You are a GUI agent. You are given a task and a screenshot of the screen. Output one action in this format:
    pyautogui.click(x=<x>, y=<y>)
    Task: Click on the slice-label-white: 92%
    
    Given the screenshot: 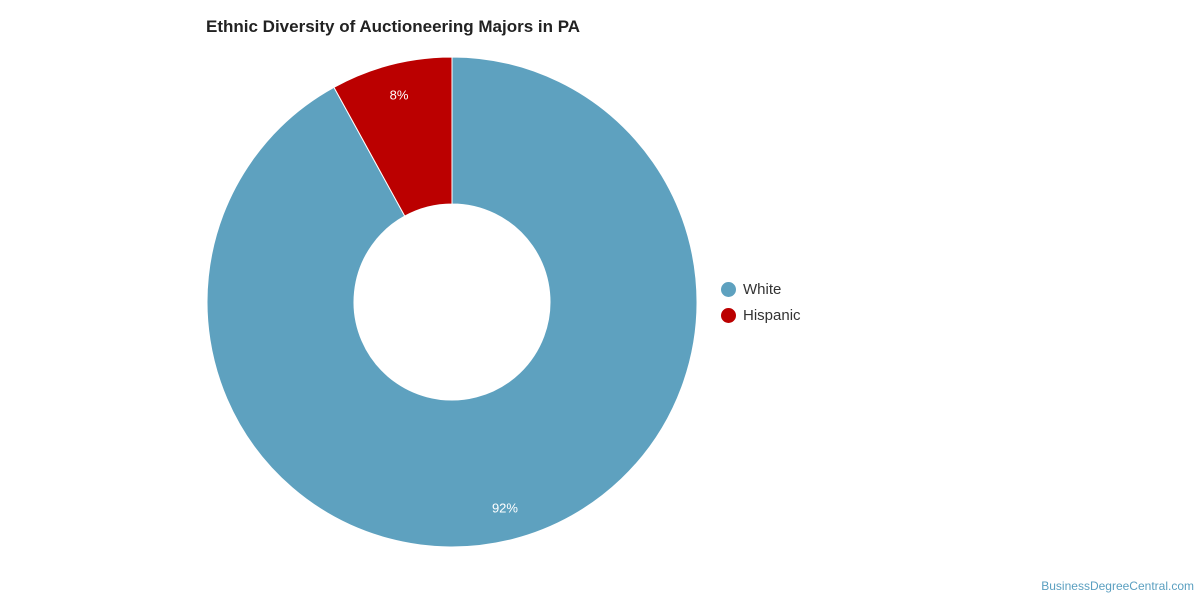 What is the action you would take?
    pyautogui.click(x=505, y=507)
    